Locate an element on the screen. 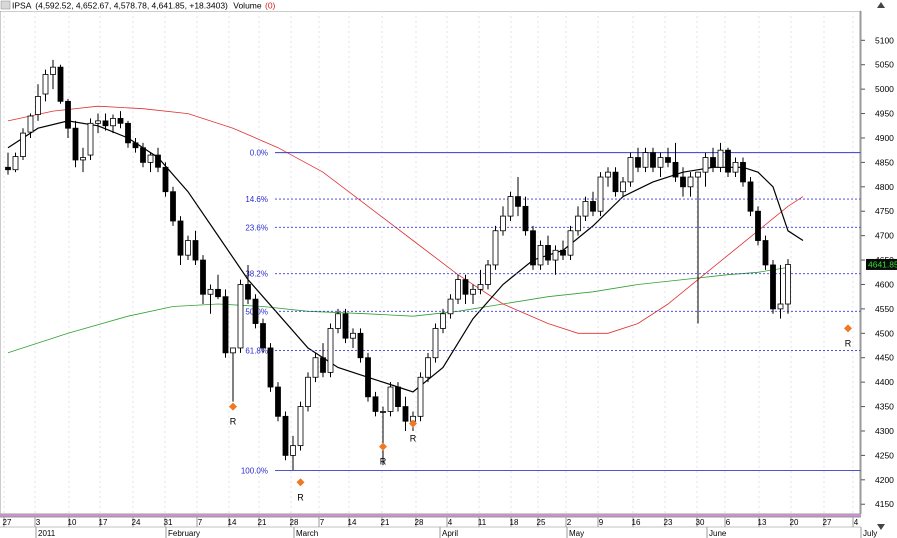 The height and width of the screenshot is (538, 897). chart-menu-icon is located at coordinates (5, 5).